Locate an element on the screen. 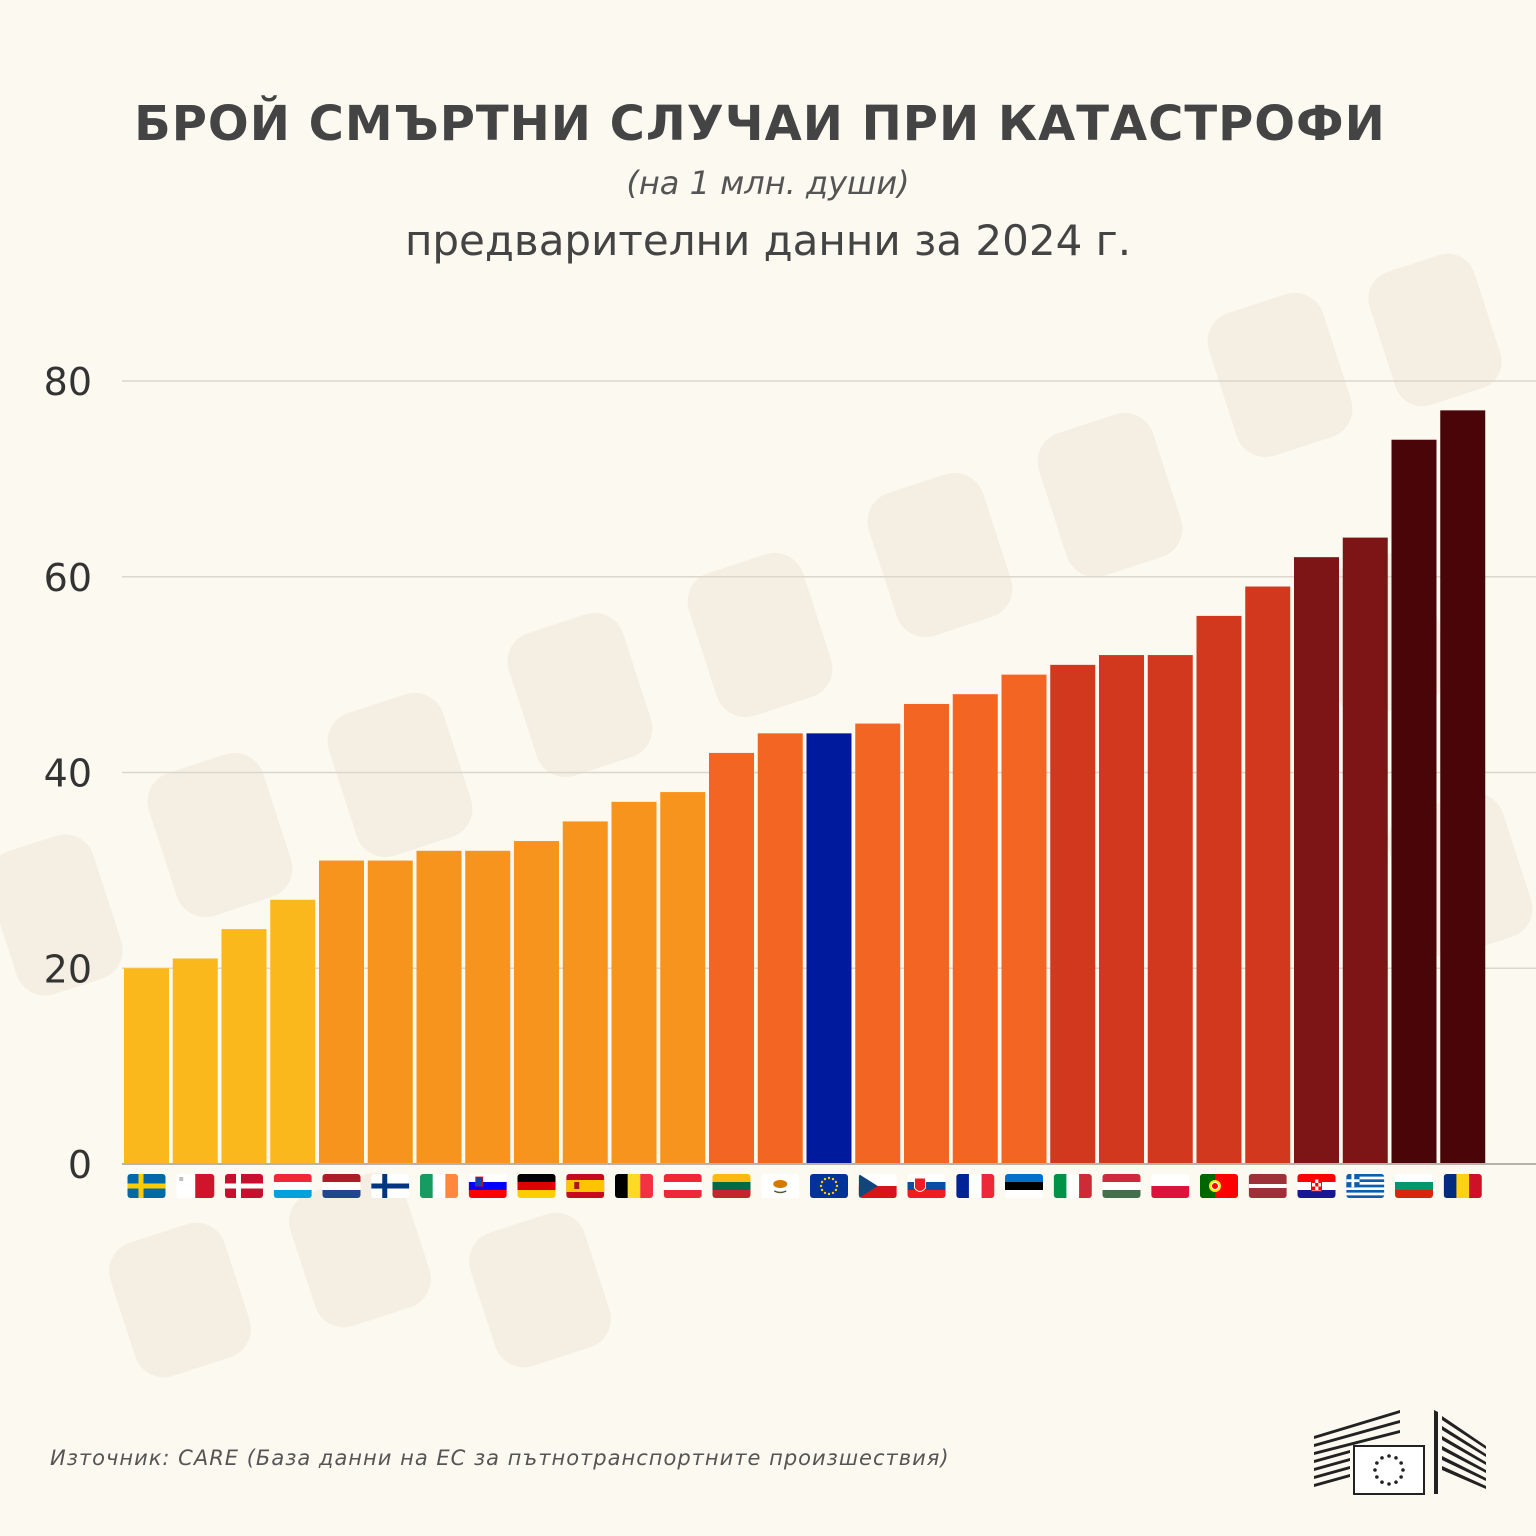 This screenshot has width=1536, height=1536. flag-be-icon is located at coordinates (634, 1186).